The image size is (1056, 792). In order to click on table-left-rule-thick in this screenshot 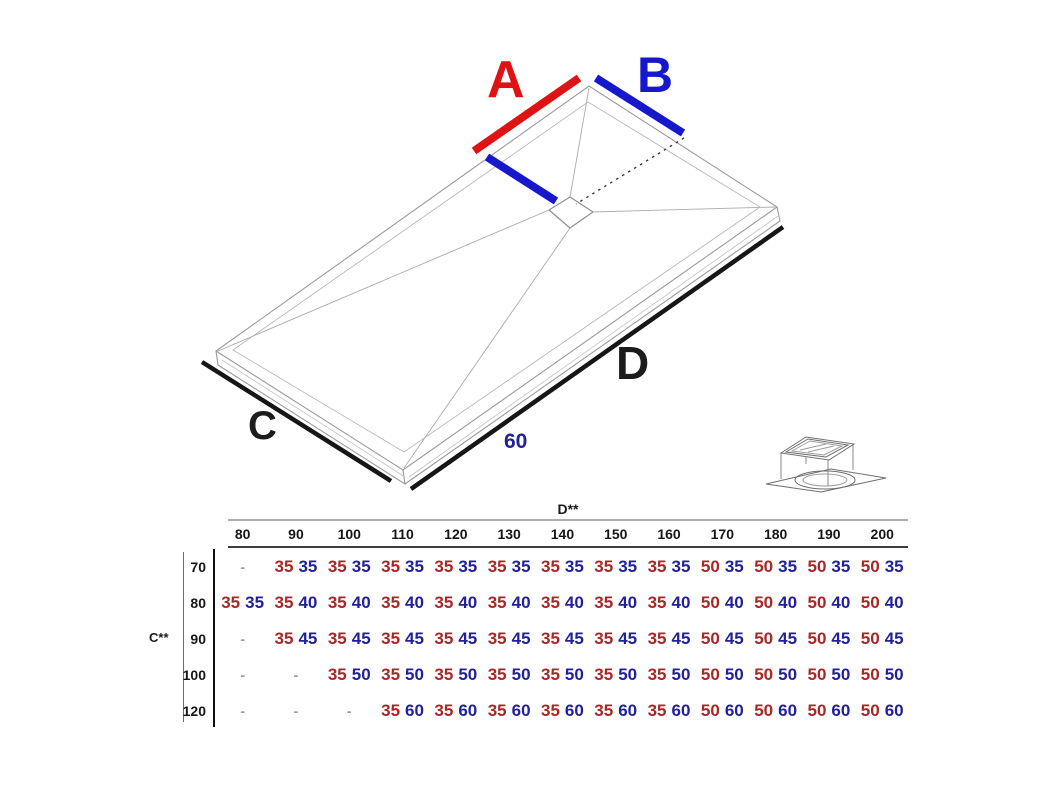, I will do `click(214, 638)`.